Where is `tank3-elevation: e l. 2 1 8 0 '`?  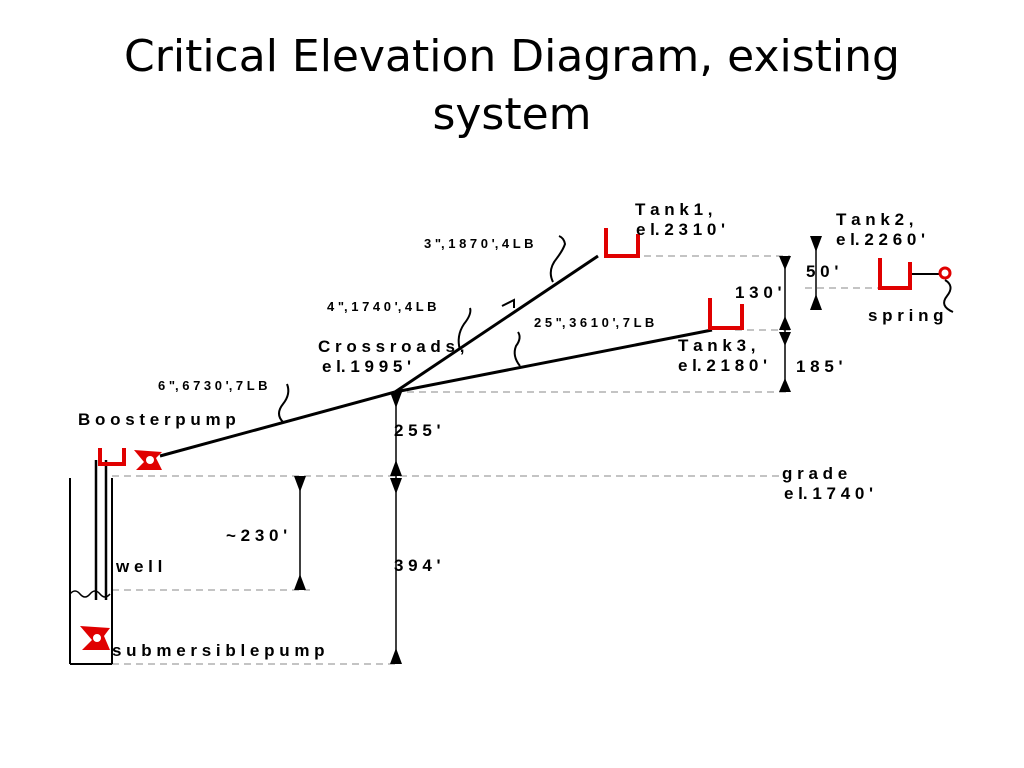
tank3-elevation: e l. 2 1 8 0 ' is located at coordinates (722, 365).